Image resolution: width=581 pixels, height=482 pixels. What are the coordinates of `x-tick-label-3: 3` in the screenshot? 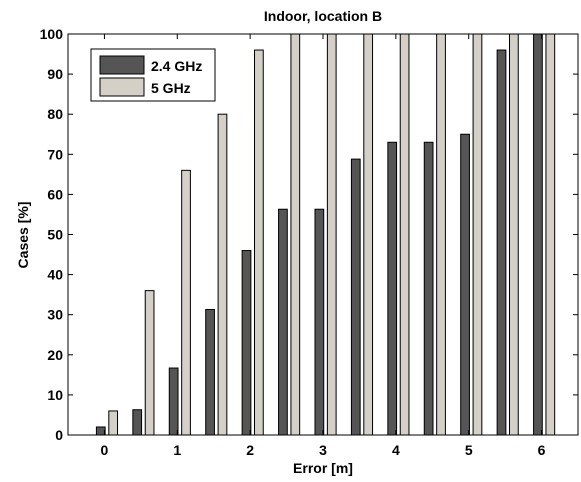 It's located at (323, 450).